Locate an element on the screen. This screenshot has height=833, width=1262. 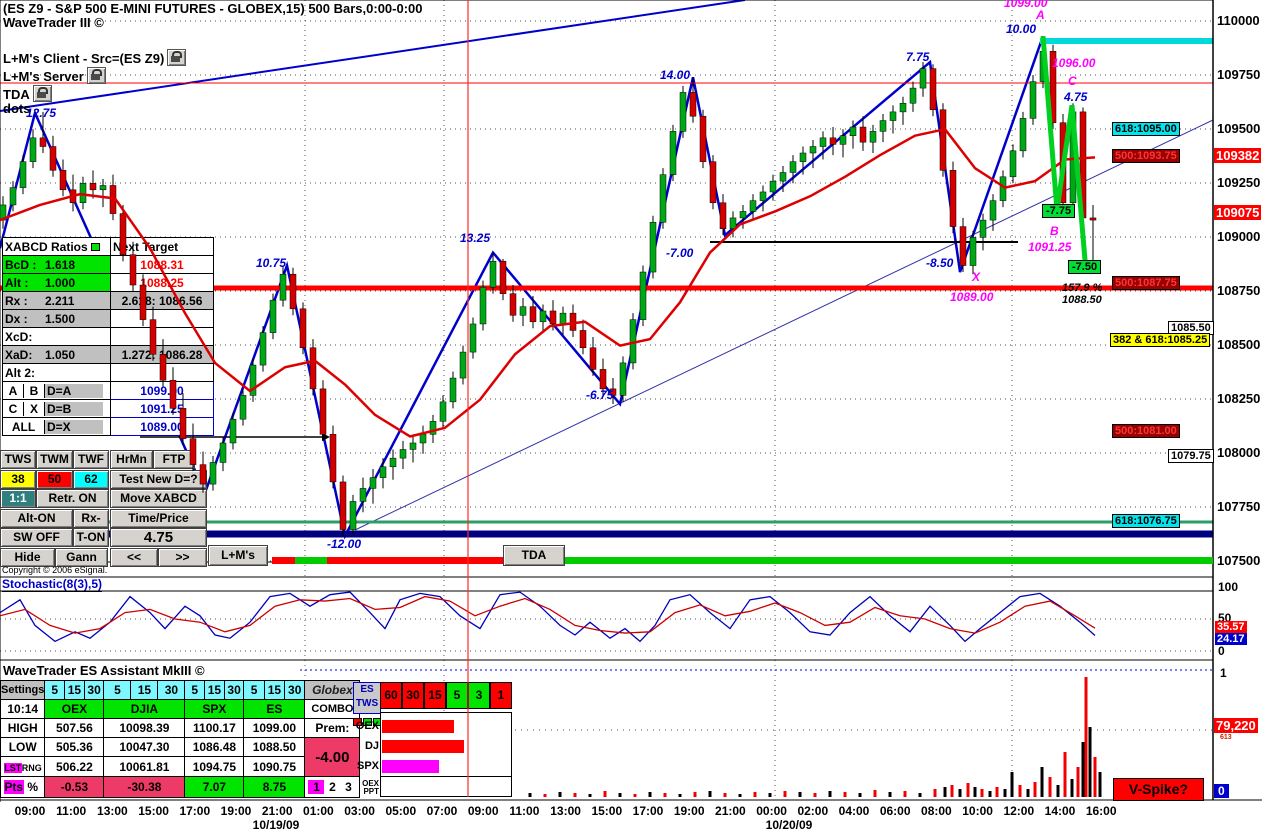
ctl-button-test-new-d-: Test New D=? is located at coordinates (158, 479).